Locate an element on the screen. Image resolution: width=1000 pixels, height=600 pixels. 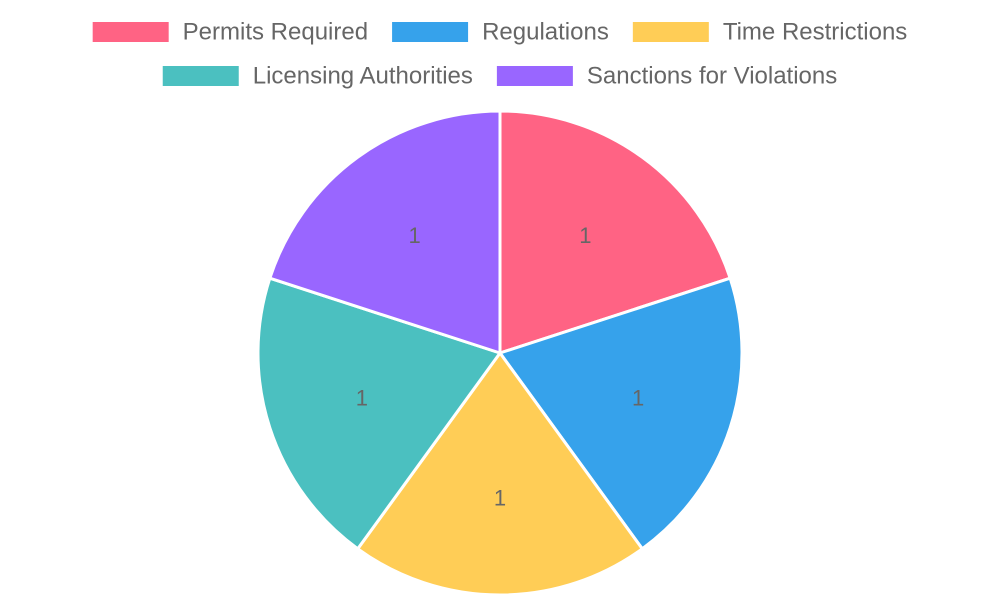
pie-data-labels: 1 1 1 1 1 is located at coordinates (500, 367).